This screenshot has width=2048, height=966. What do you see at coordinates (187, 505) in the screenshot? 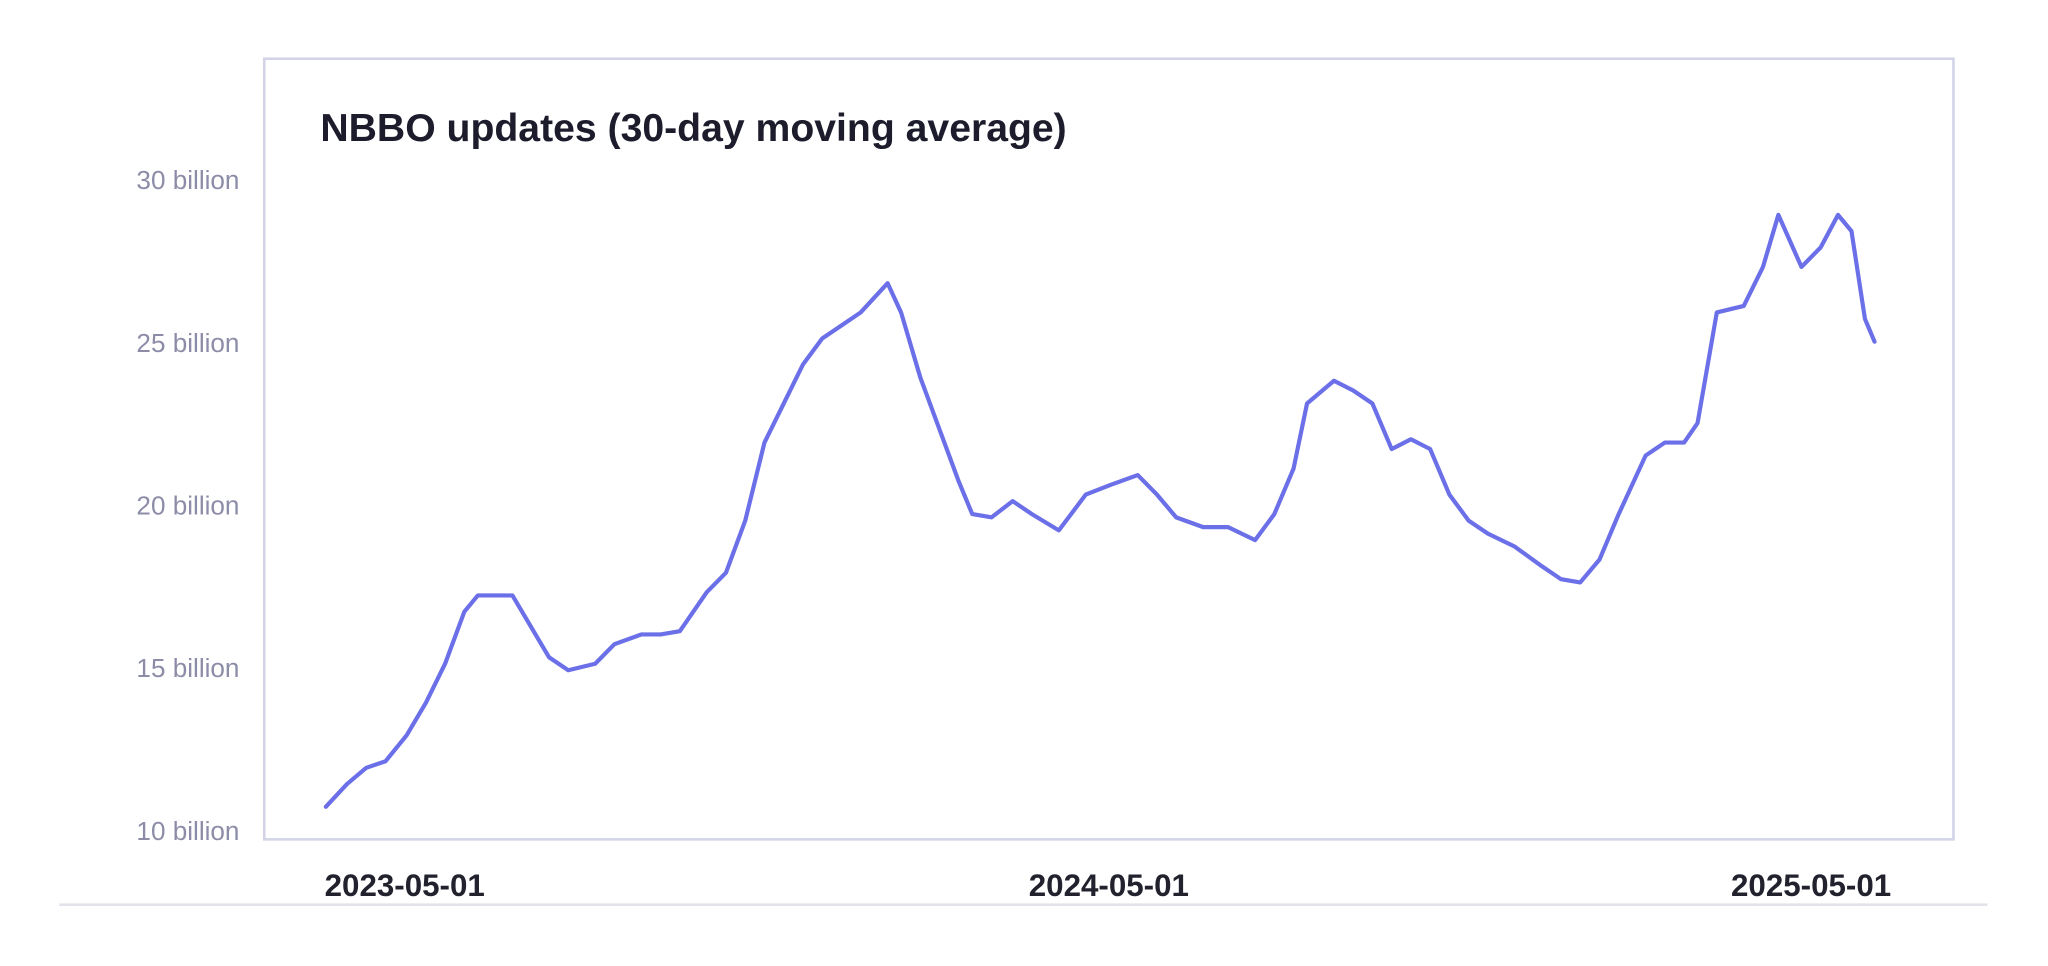
I see `y-tick-label: 20 billion` at bounding box center [187, 505].